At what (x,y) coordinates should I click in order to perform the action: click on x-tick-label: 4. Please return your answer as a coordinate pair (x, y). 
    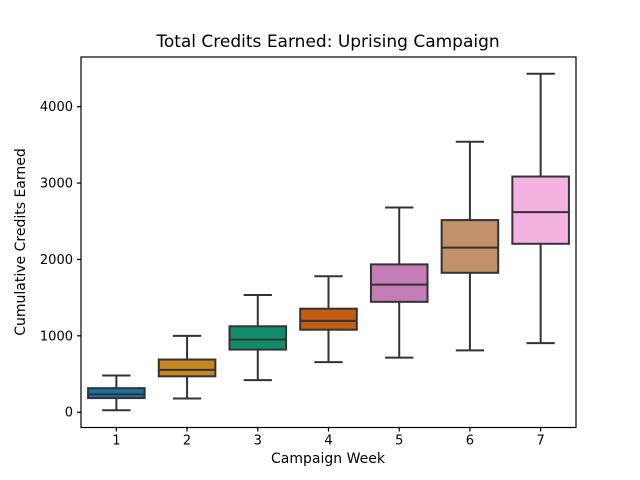
    Looking at the image, I should click on (328, 441).